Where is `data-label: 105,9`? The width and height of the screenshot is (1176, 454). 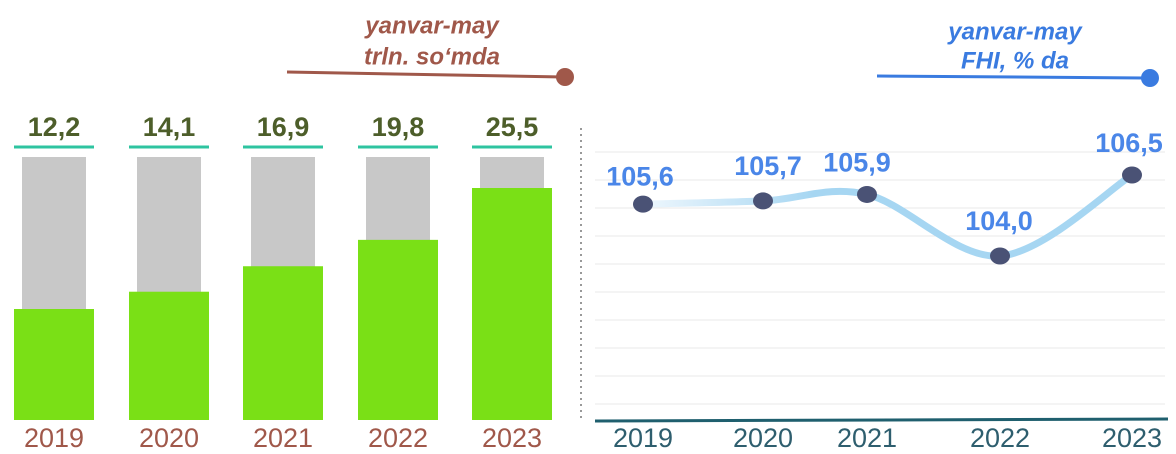
data-label: 105,9 is located at coordinates (857, 163).